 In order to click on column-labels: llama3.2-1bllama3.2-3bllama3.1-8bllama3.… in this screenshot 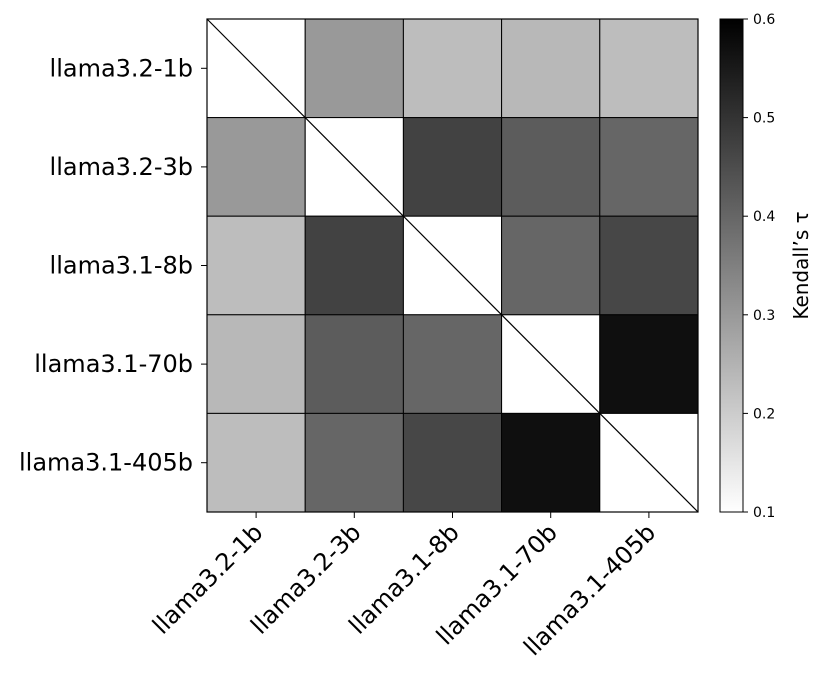, I will do `click(404, 586)`.